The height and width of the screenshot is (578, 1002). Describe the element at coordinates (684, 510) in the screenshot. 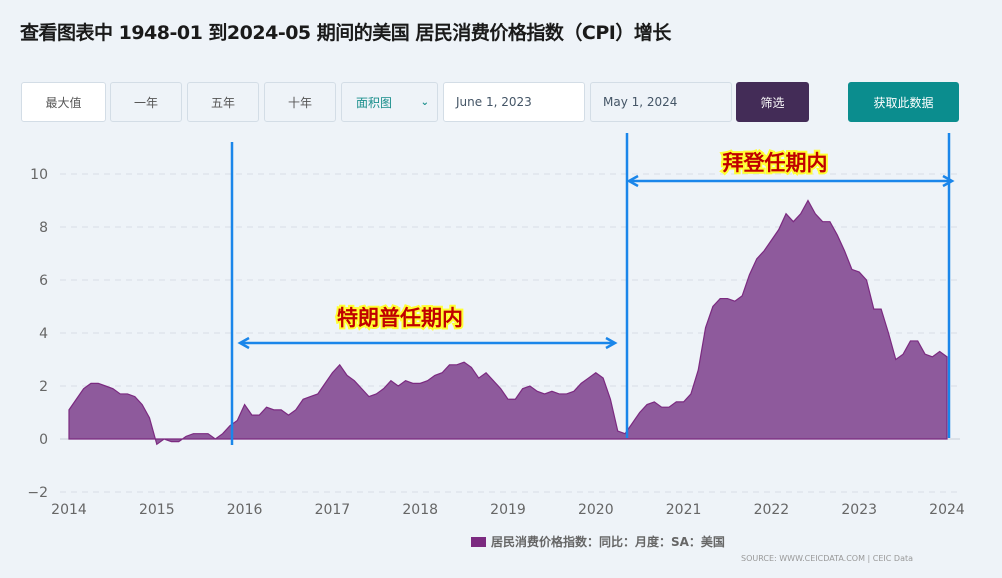

I see `x-tick-label: 2021` at that location.